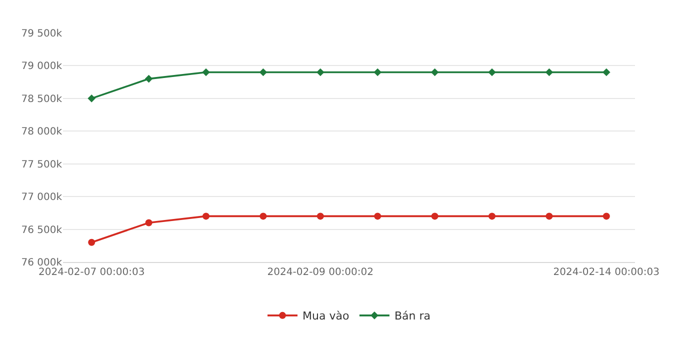 Image resolution: width=680 pixels, height=342 pixels. What do you see at coordinates (412, 316) in the screenshot?
I see `legend-label: Bán ra` at bounding box center [412, 316].